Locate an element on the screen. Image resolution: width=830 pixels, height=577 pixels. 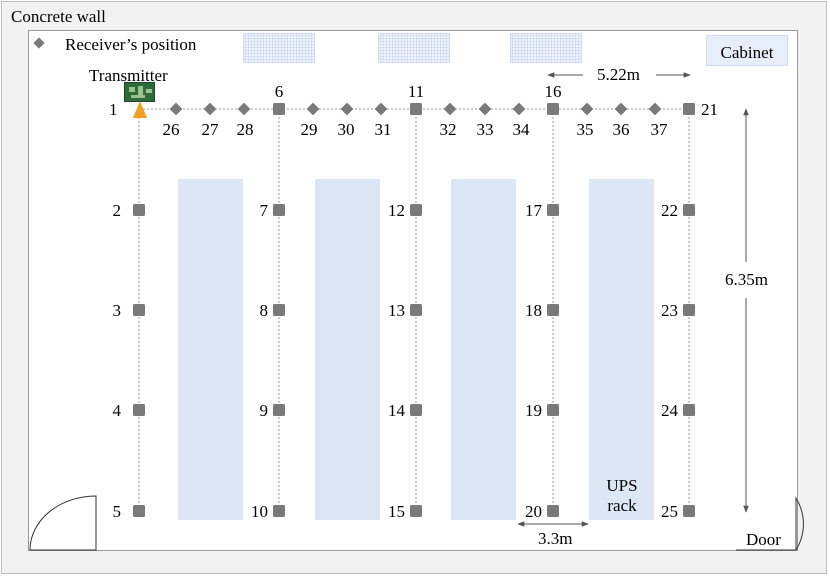
receiver-number: 28 is located at coordinates (245, 129).